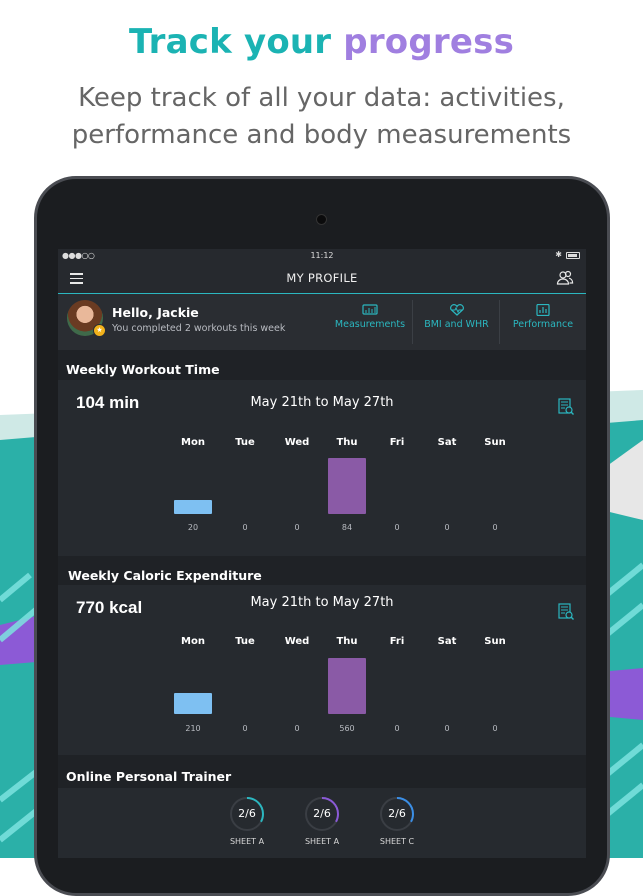 This screenshot has width=643, height=896. What do you see at coordinates (109, 607) in the screenshot?
I see `calories-total: 770 kcal` at bounding box center [109, 607].